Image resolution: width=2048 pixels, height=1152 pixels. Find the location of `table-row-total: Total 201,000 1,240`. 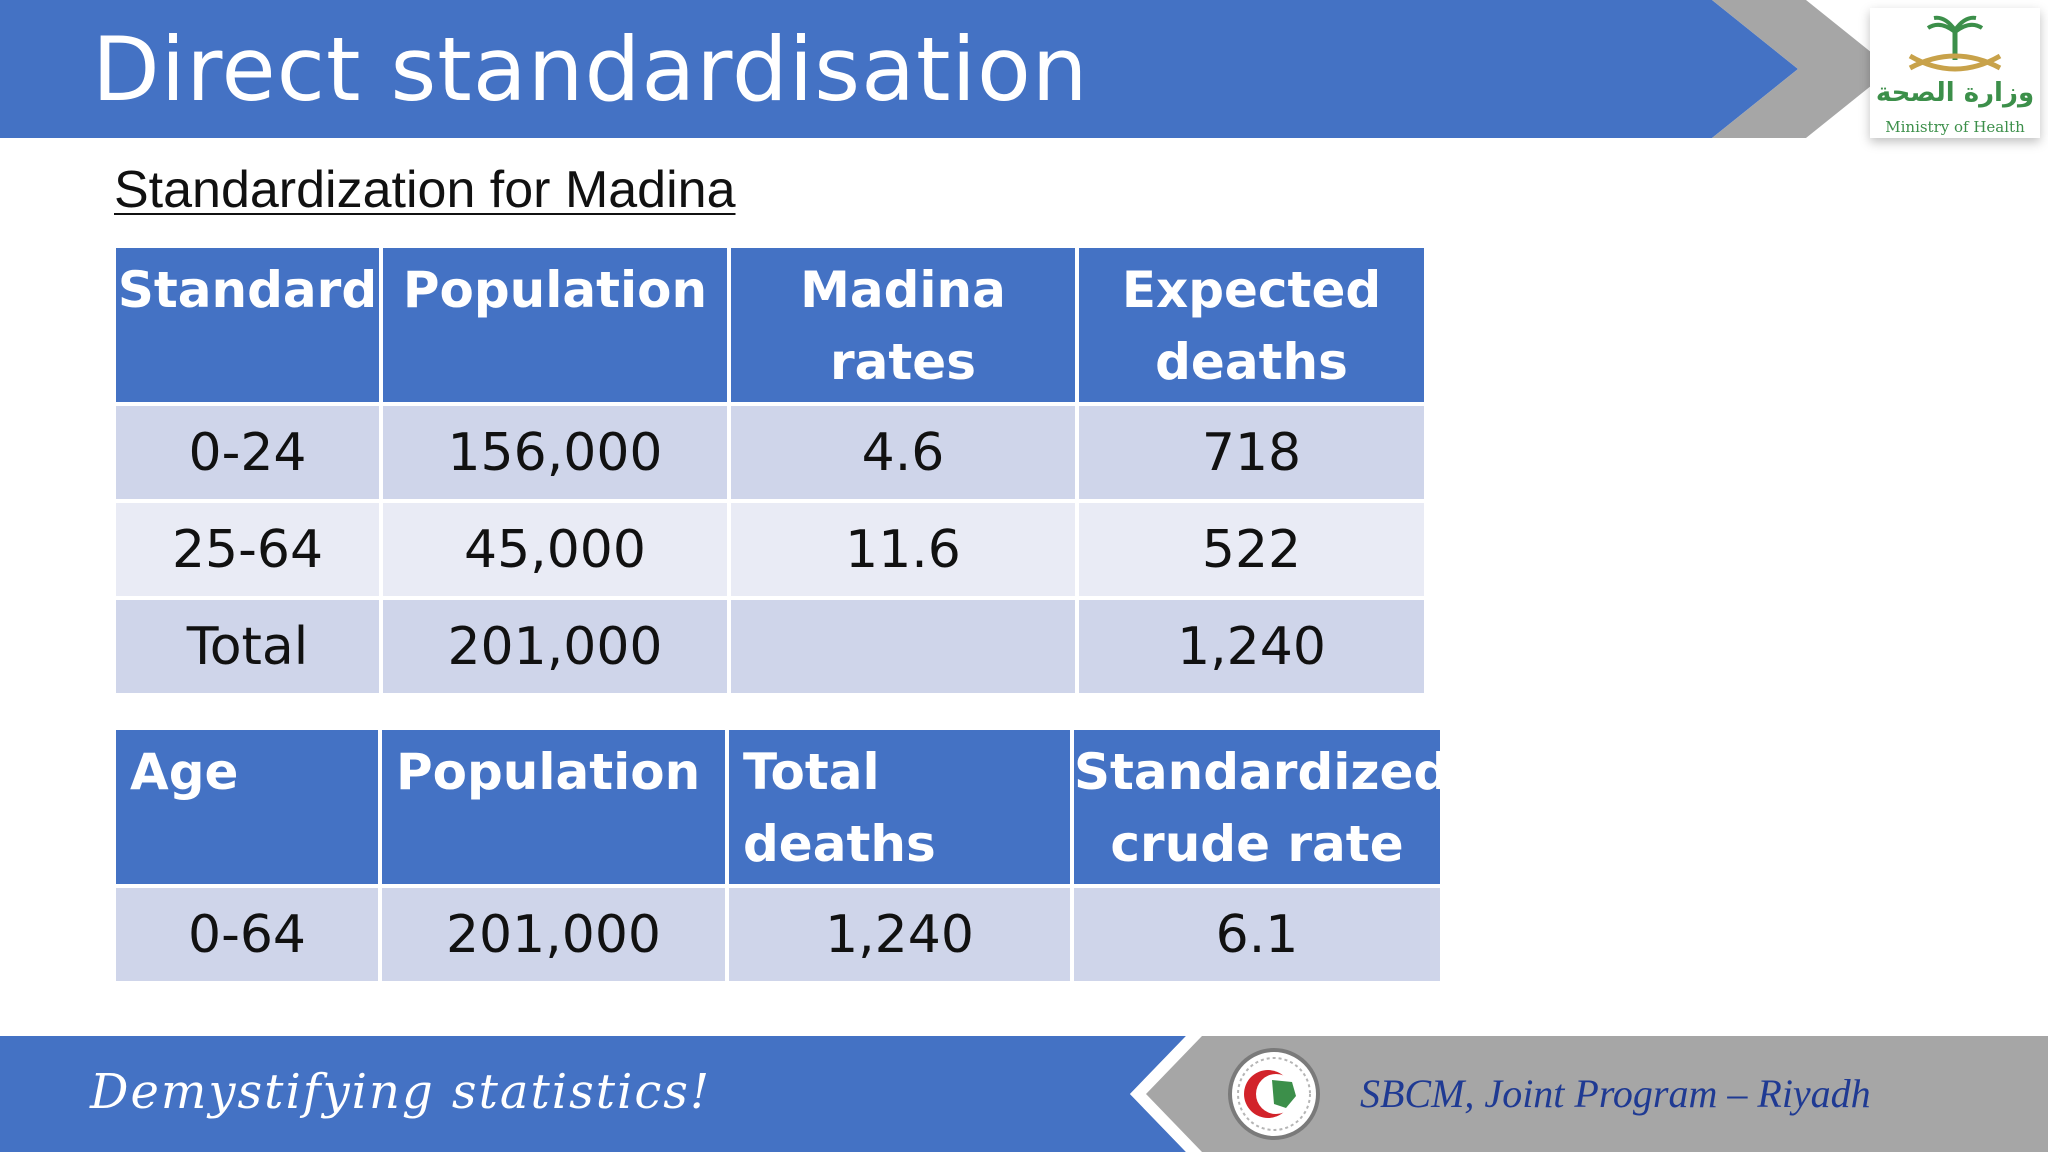

table-row-total: Total 201,000 1,240 is located at coordinates (770, 646).